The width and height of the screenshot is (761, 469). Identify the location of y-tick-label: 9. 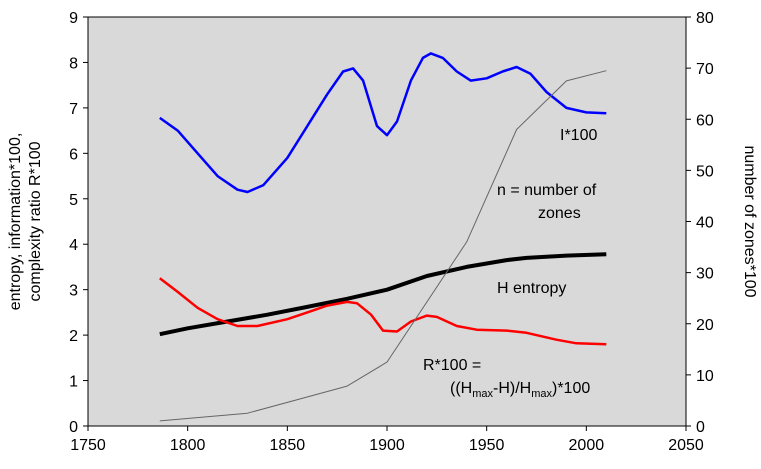
(73, 18).